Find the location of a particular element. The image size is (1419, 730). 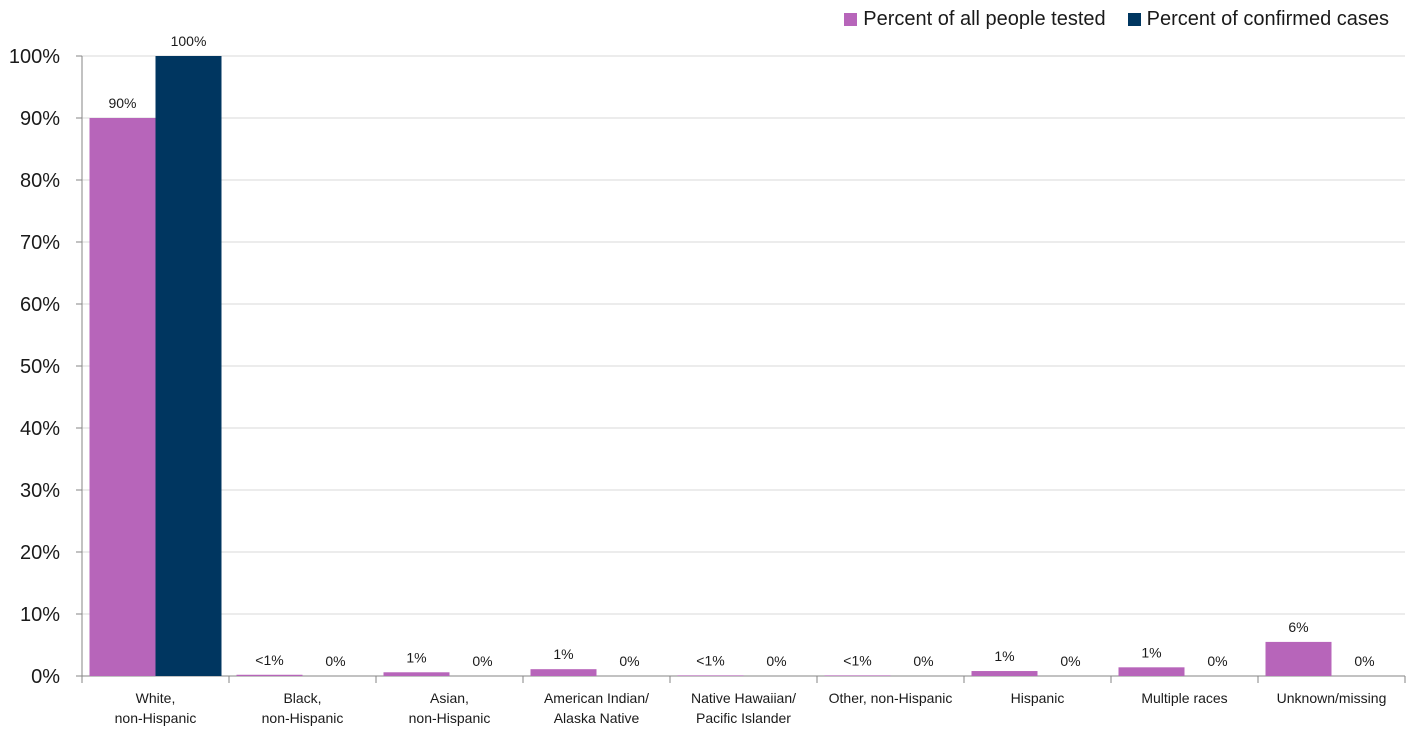

legend-item-tested: Percent of all people tested is located at coordinates (975, 19).